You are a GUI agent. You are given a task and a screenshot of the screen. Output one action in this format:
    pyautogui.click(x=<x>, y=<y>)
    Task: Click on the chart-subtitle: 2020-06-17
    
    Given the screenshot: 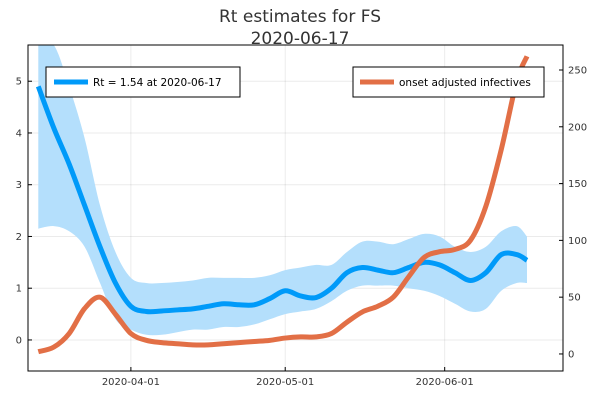 What is the action you would take?
    pyautogui.click(x=300, y=39)
    